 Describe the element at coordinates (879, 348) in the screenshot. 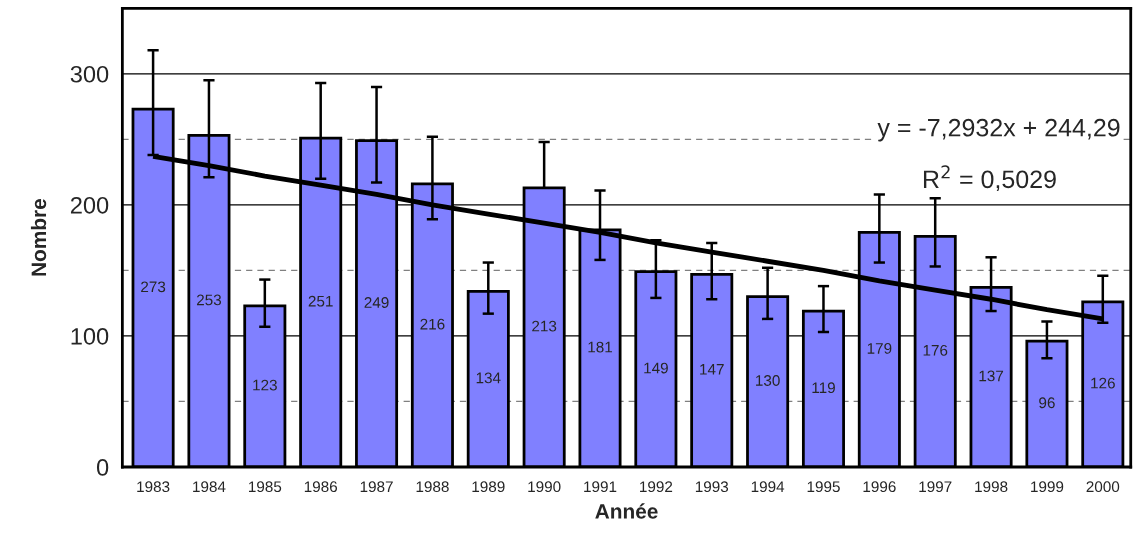

I see `data-label: 179` at that location.